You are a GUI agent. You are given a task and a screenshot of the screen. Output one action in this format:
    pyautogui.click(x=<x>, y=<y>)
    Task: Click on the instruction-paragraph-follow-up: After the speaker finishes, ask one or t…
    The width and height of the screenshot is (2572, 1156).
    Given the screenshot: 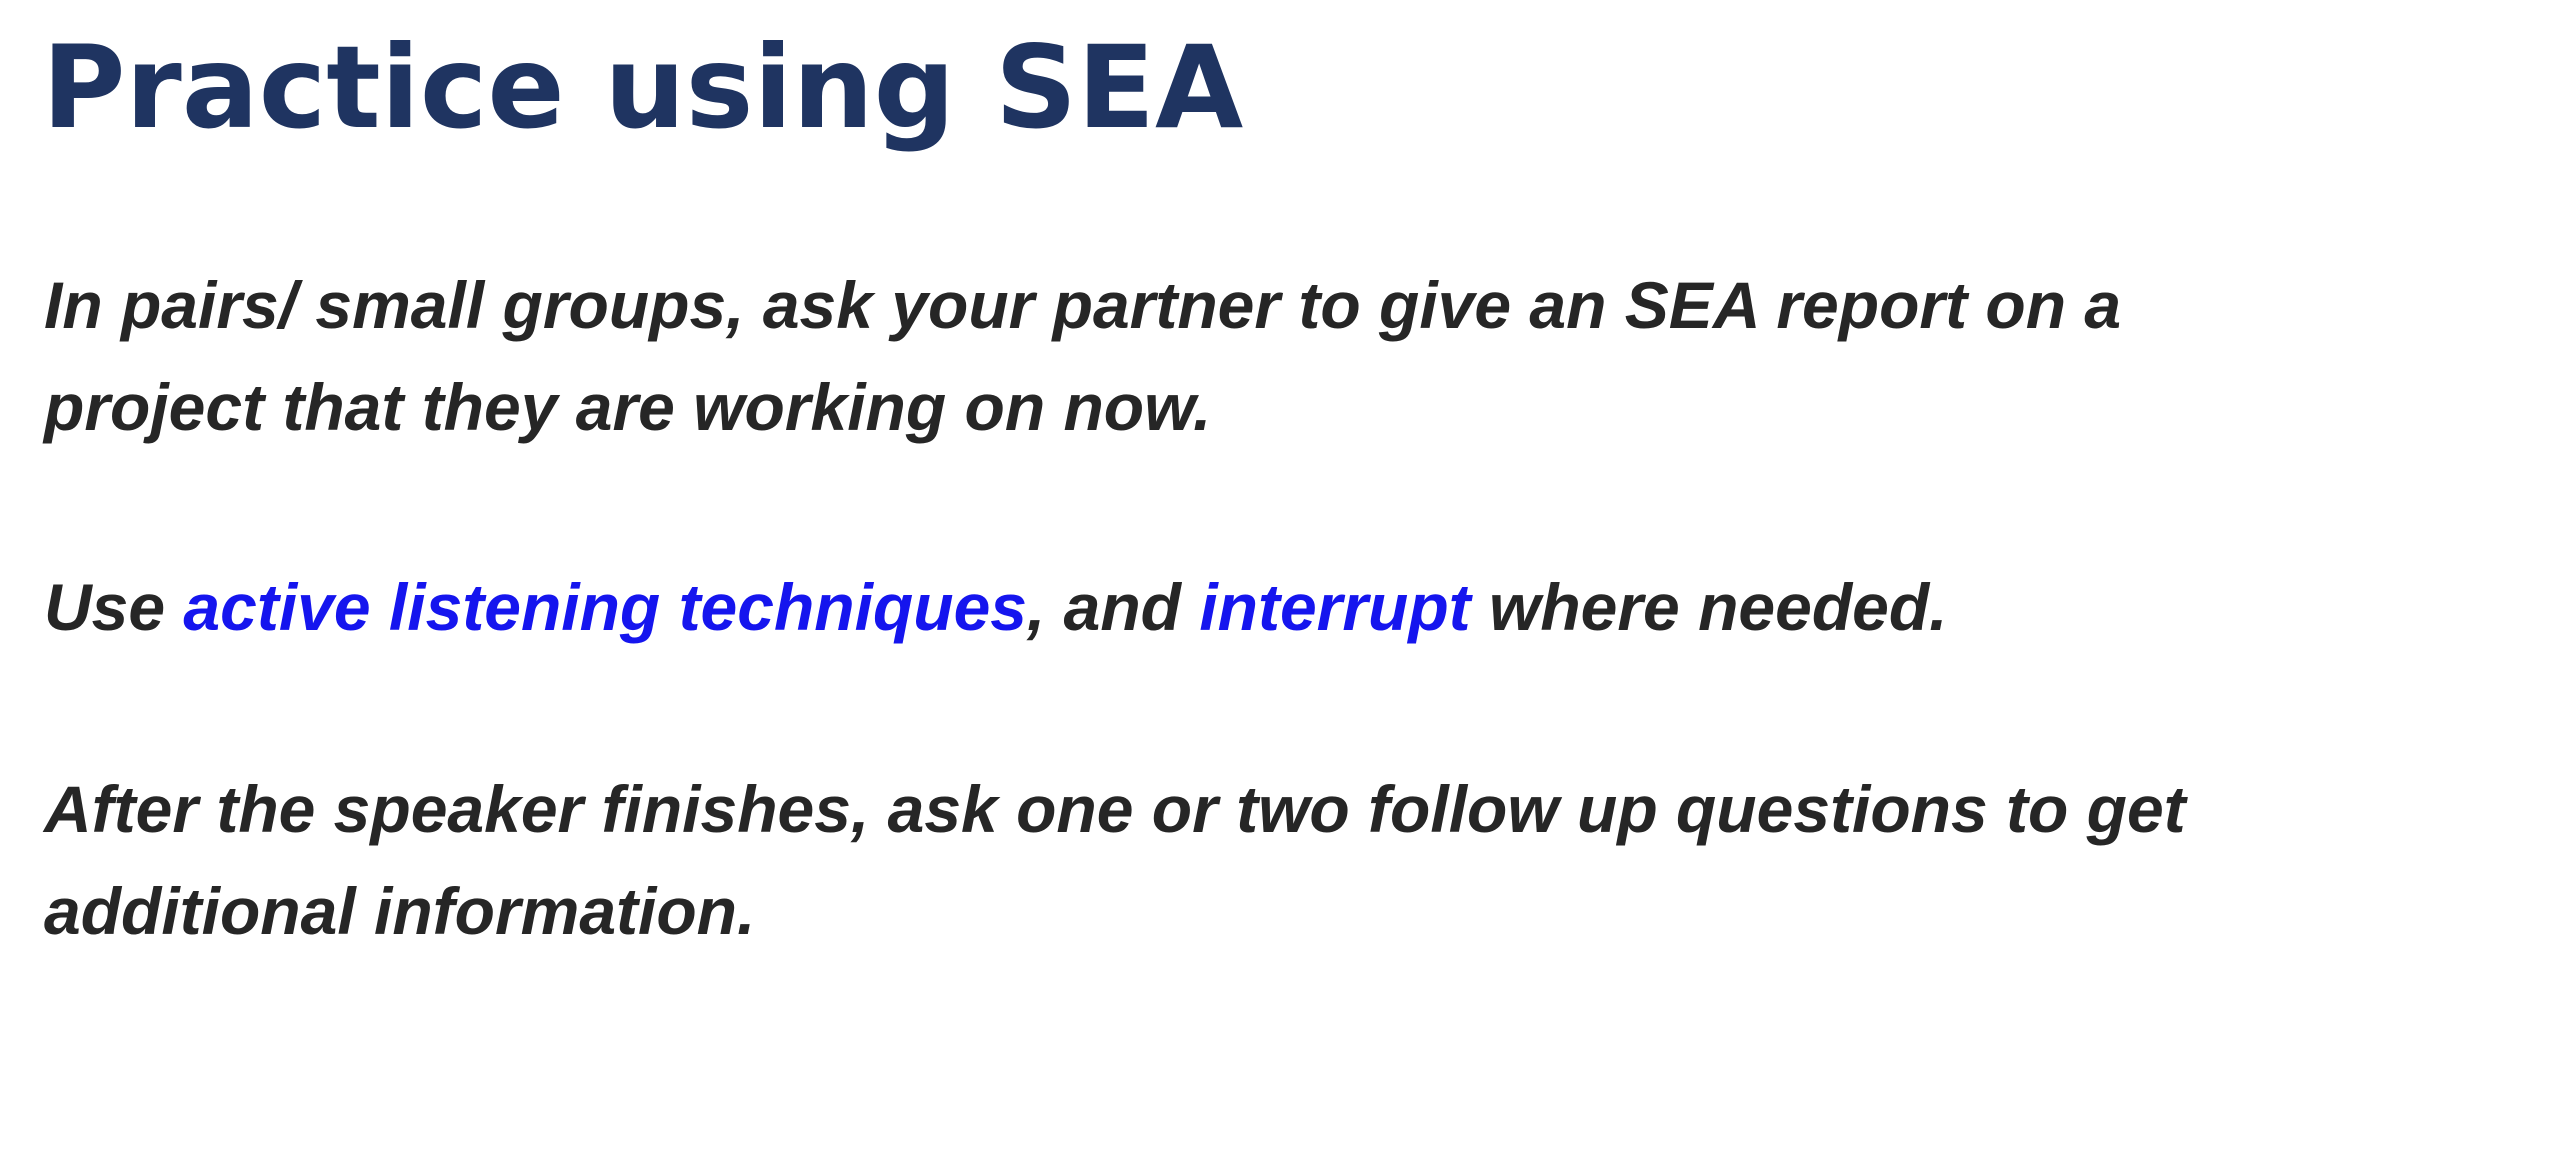 What is the action you would take?
    pyautogui.click(x=1115, y=860)
    